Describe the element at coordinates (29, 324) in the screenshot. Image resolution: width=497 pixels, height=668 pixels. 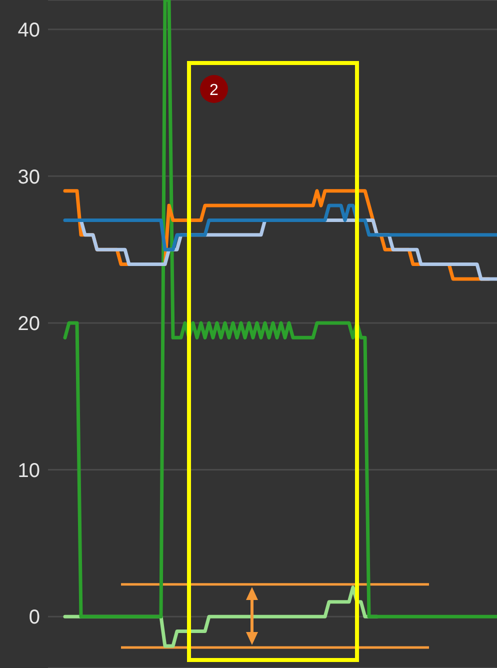
I see `y-tick-label: 20` at that location.